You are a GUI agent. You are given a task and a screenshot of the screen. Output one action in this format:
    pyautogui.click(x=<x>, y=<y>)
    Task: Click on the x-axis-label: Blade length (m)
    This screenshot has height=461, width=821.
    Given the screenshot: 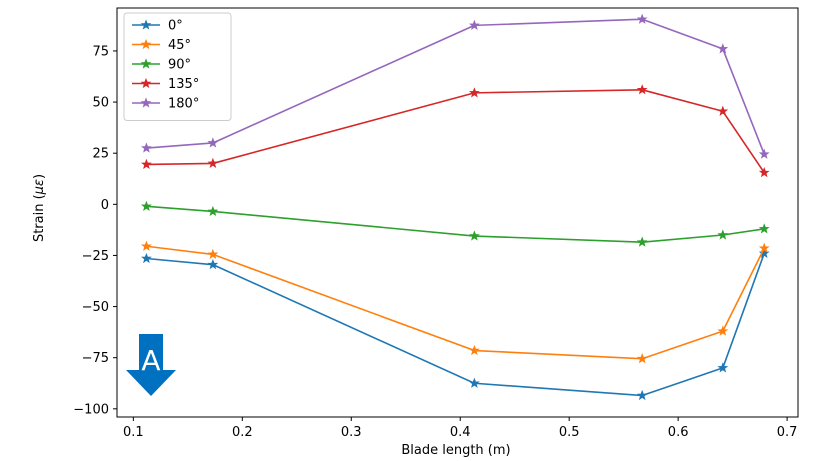 What is the action you would take?
    pyautogui.click(x=455, y=450)
    